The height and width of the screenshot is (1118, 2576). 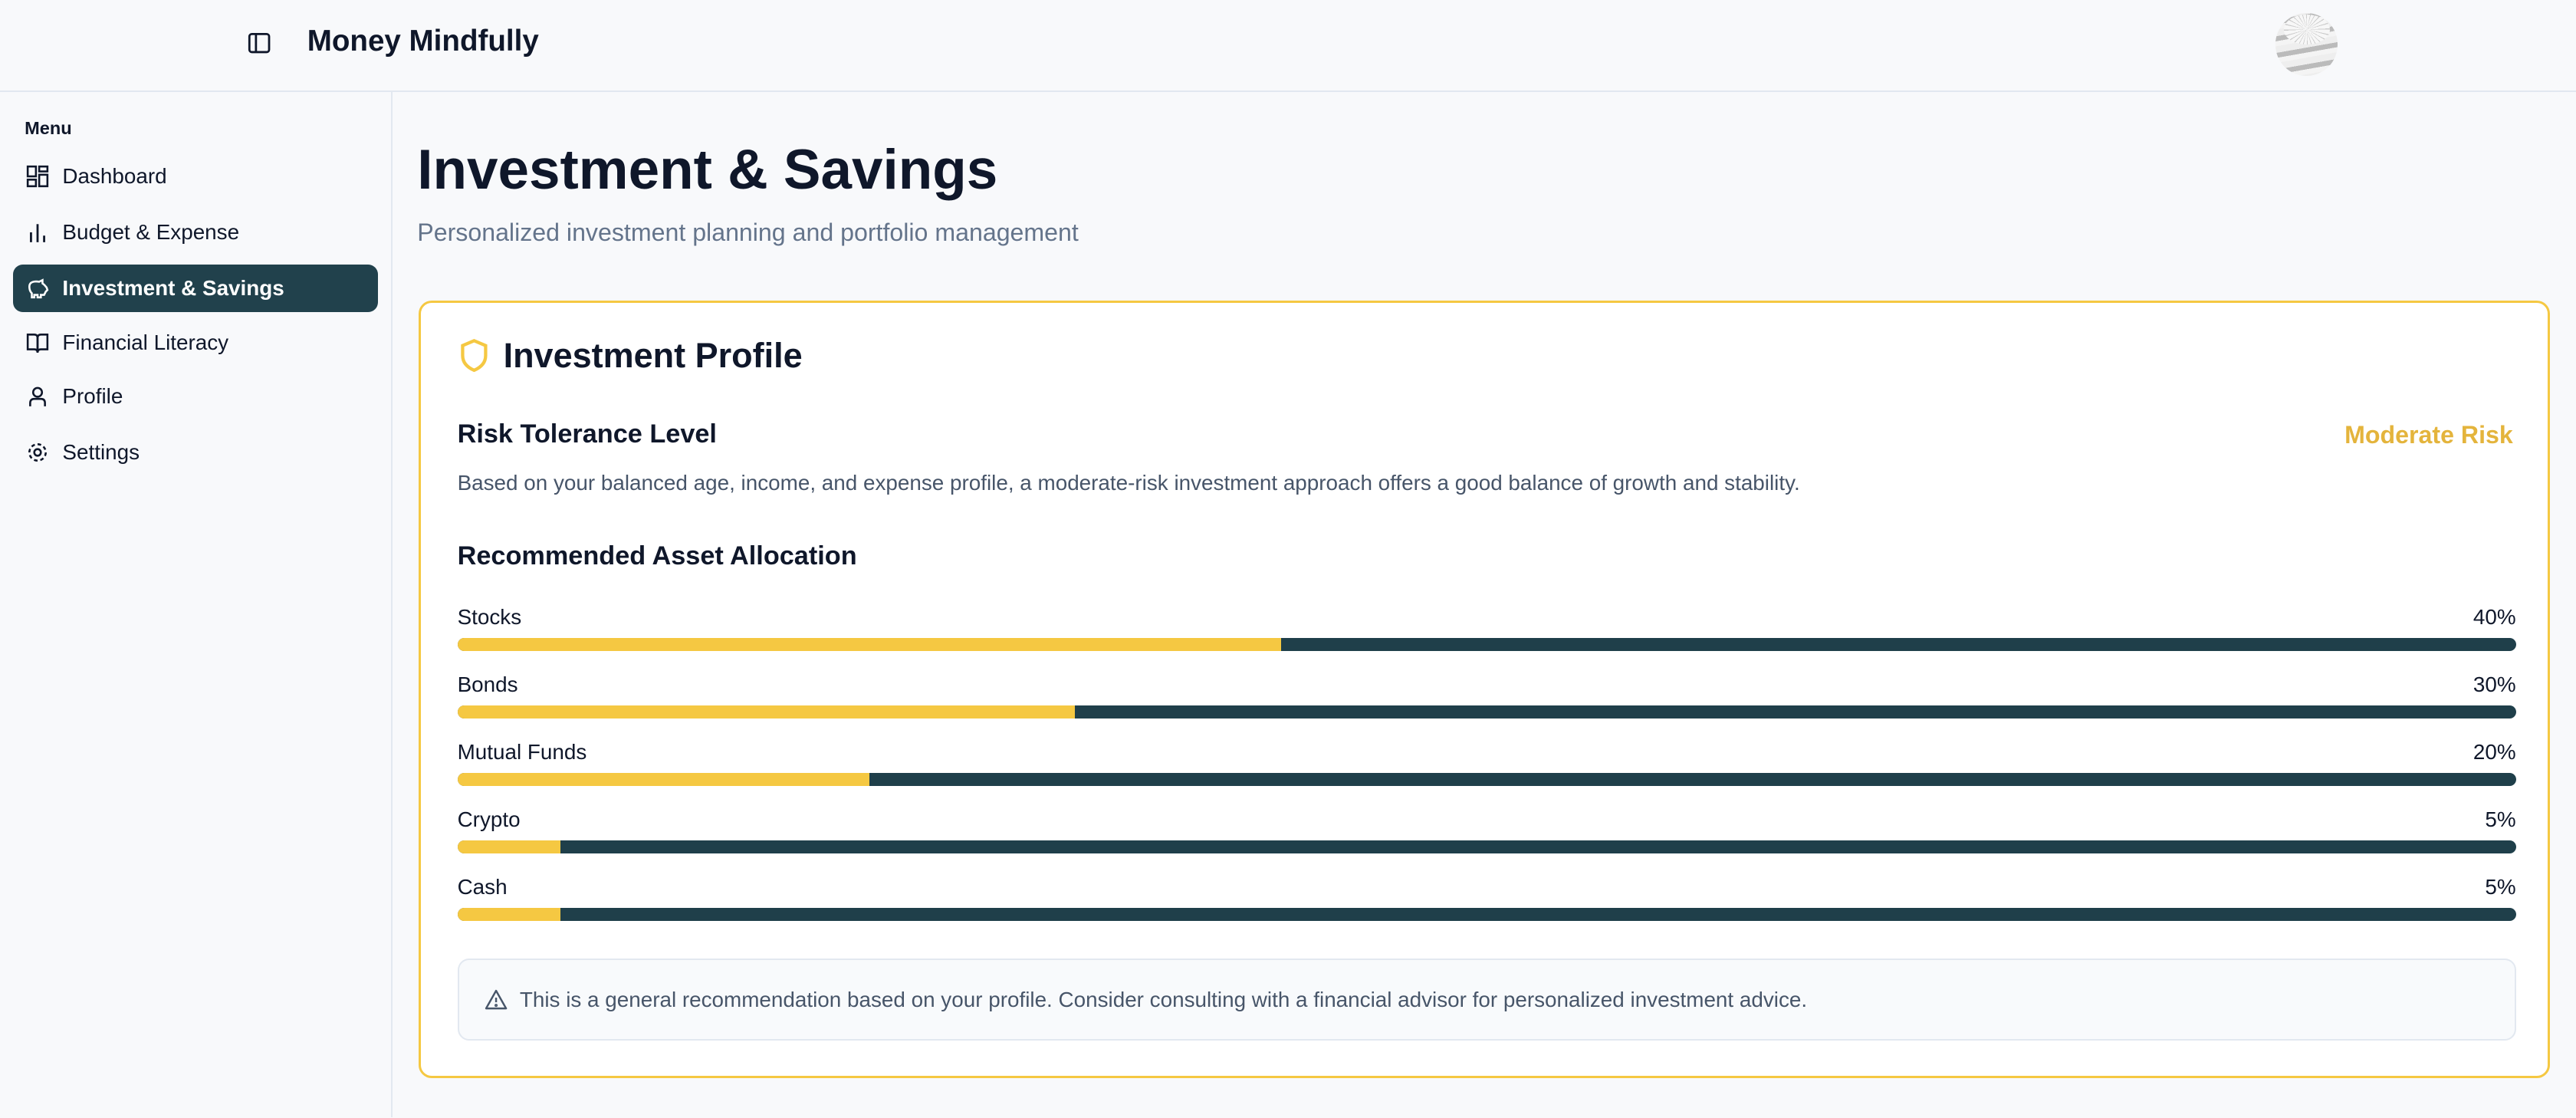 What do you see at coordinates (38, 397) in the screenshot?
I see `user-icon` at bounding box center [38, 397].